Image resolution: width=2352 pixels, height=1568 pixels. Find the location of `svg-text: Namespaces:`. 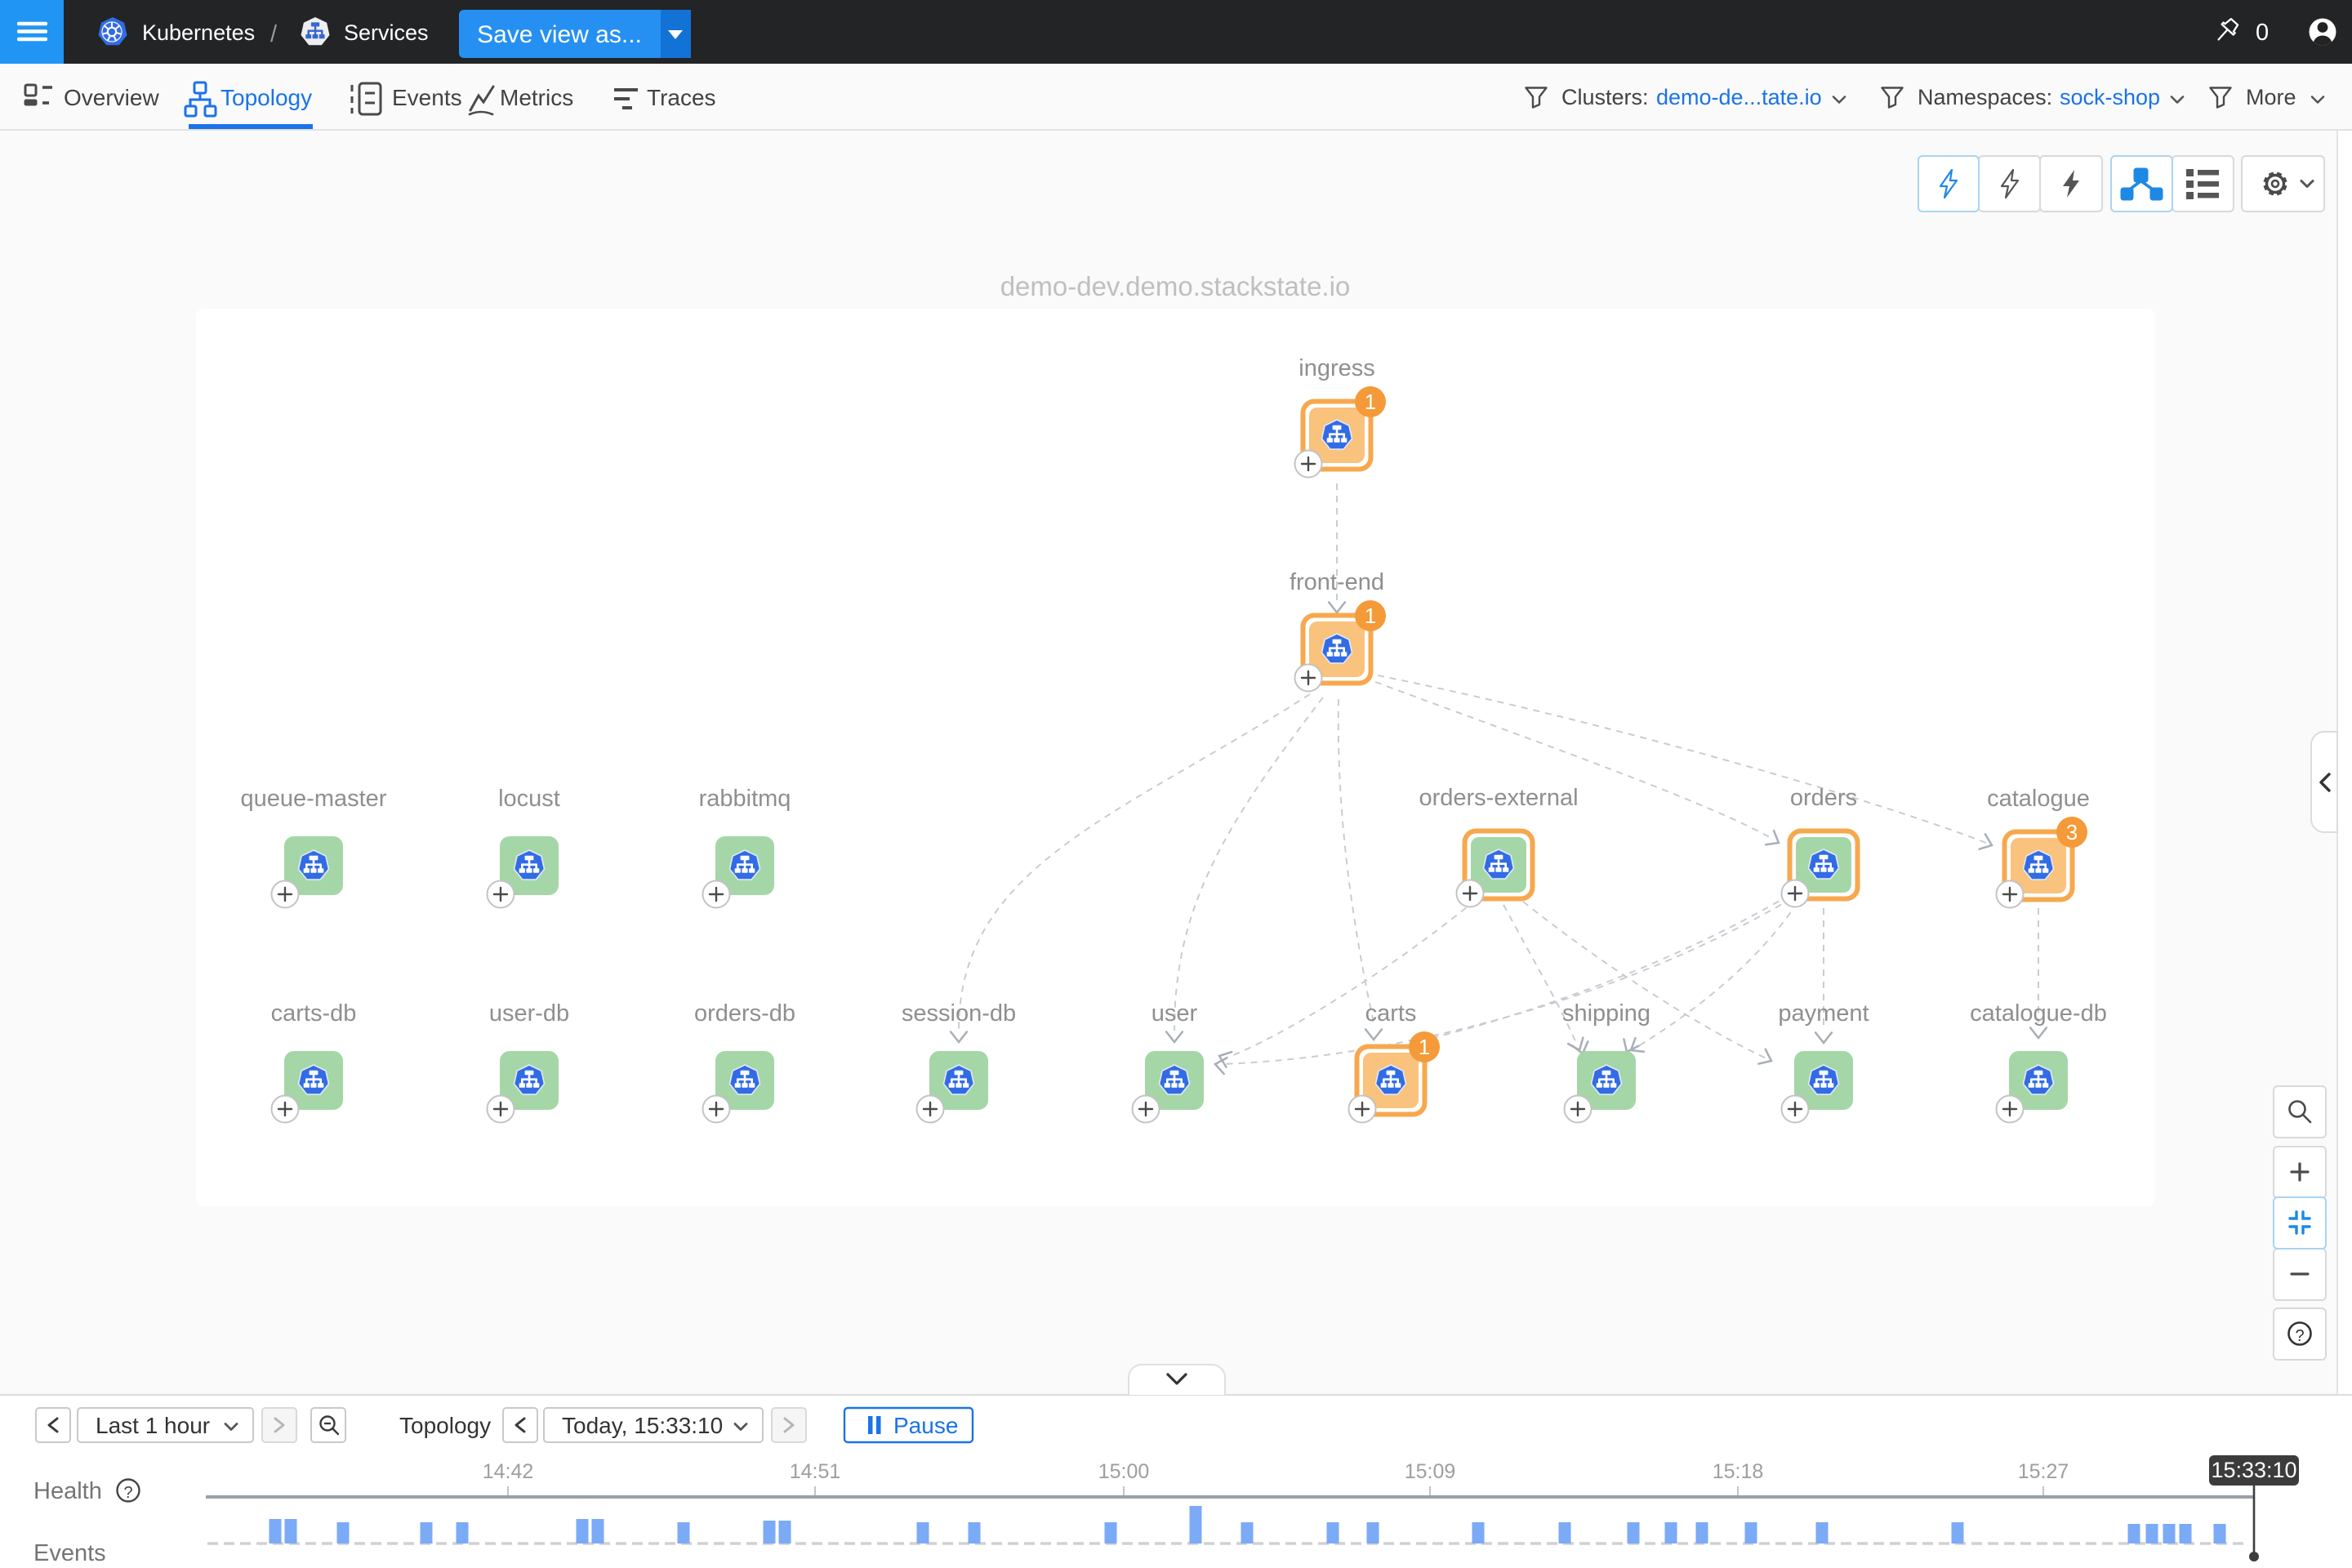

svg-text: Namespaces: is located at coordinates (1985, 97).